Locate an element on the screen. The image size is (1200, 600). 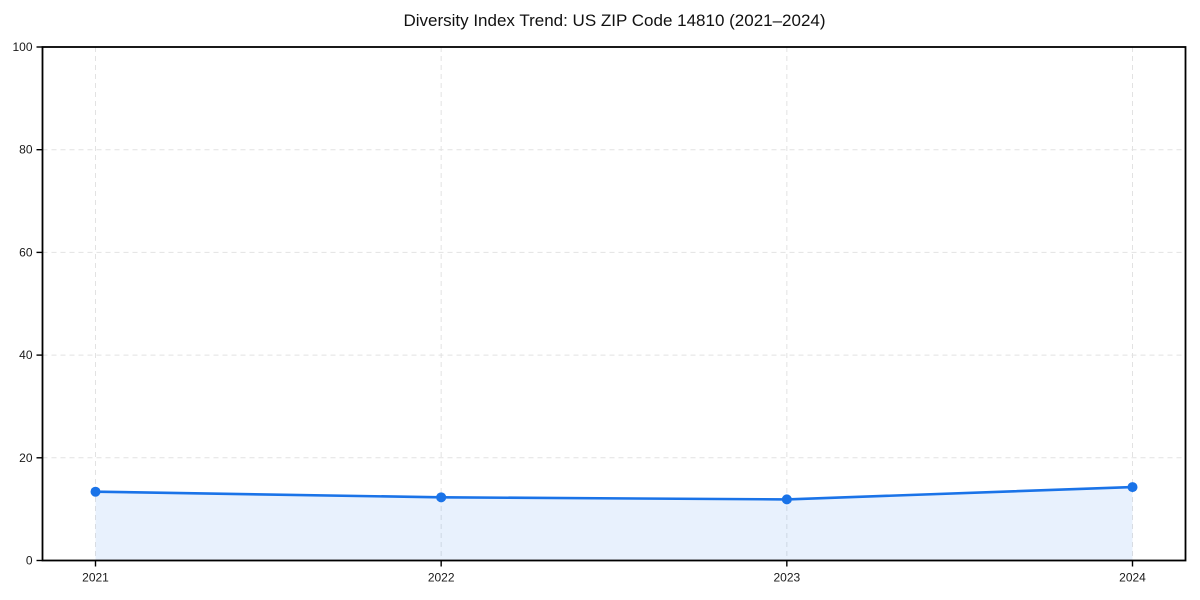
x-tick-label: 2024 is located at coordinates (1132, 578).